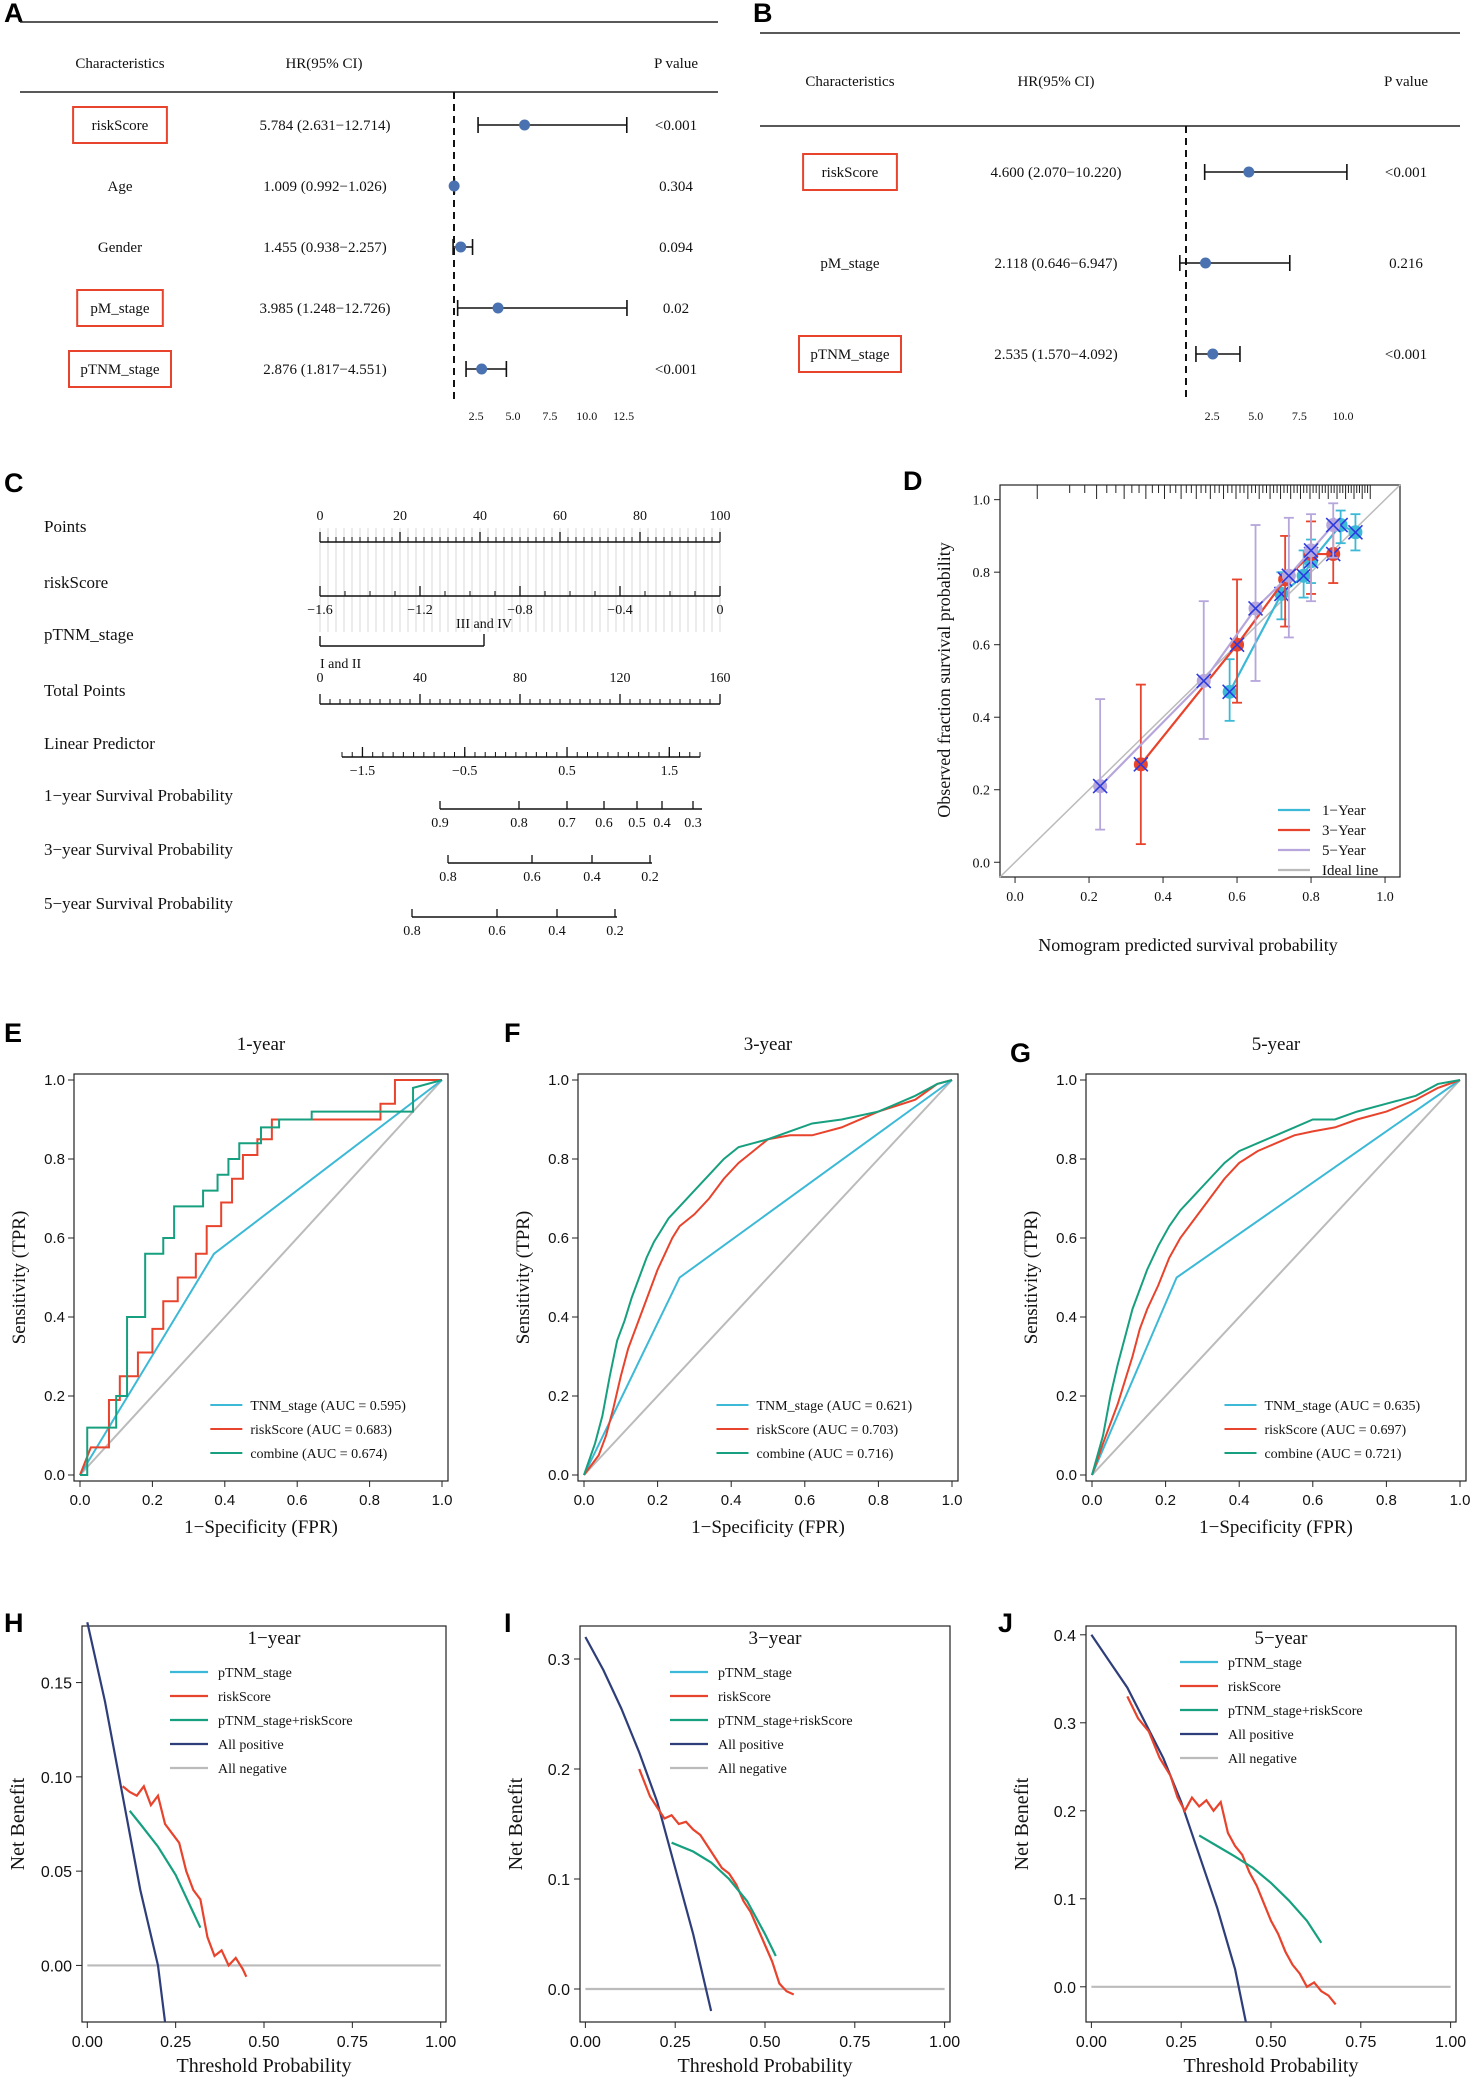 Image resolution: width=1477 pixels, height=2094 pixels. Describe the element at coordinates (1335, 1430) in the screenshot. I see `legend-label: riskScore (AUC = 0.697)` at that location.